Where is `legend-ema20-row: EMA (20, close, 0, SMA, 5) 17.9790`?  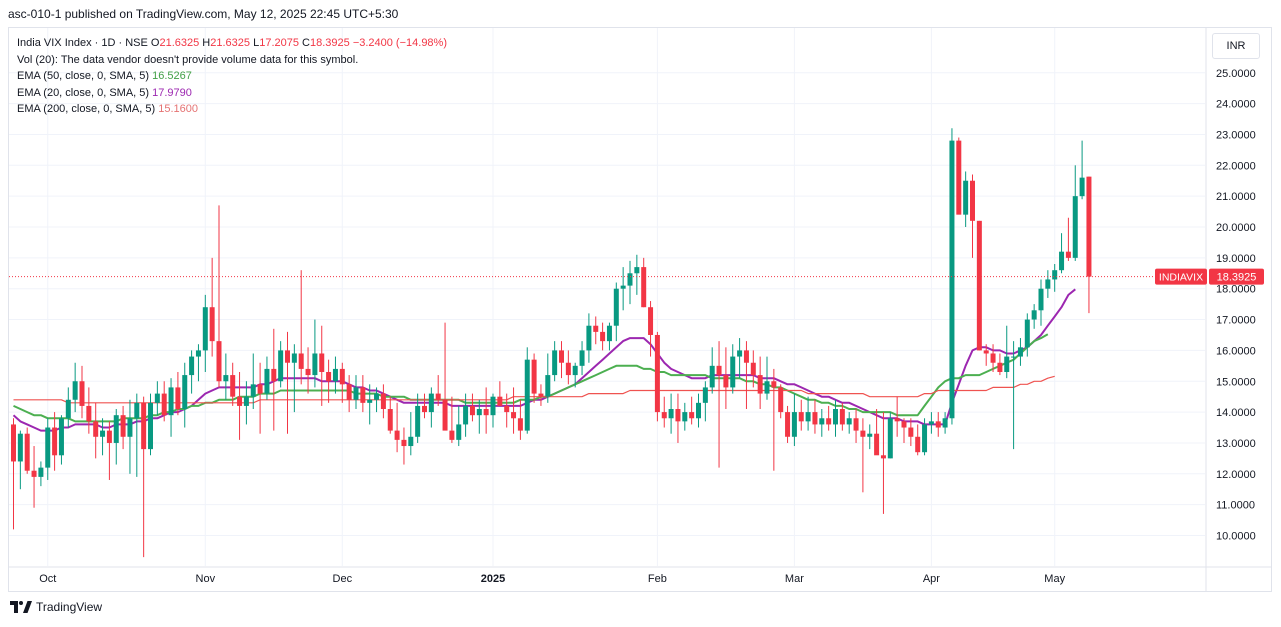 legend-ema20-row: EMA (20, close, 0, SMA, 5) 17.9790 is located at coordinates (232, 93).